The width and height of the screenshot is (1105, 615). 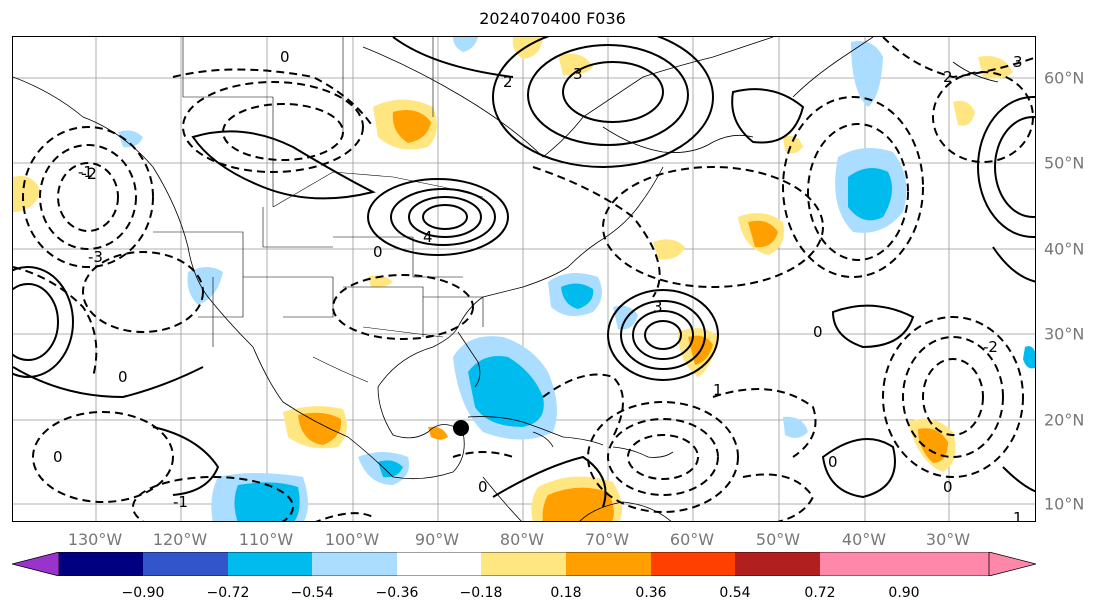 I want to click on colorbar, so click(x=524, y=564).